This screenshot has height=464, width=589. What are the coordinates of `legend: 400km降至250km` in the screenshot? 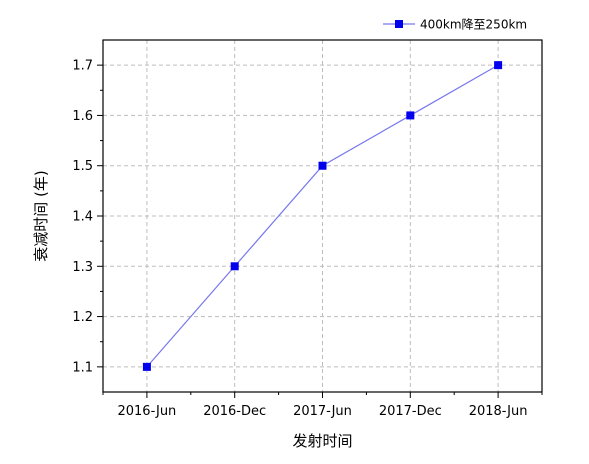 It's located at (455, 25).